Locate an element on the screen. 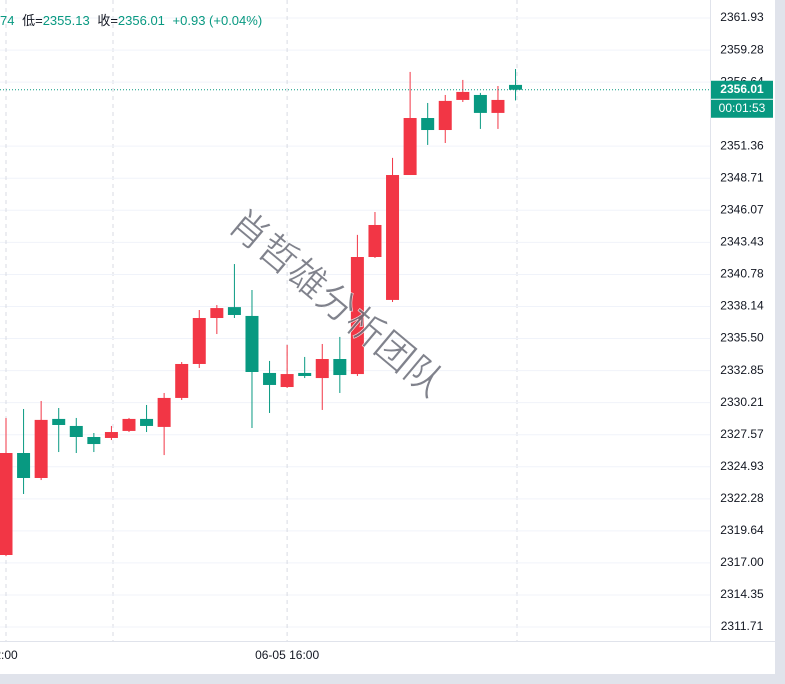 The width and height of the screenshot is (785, 684). y-tick-label: 2311.71 is located at coordinates (742, 626).